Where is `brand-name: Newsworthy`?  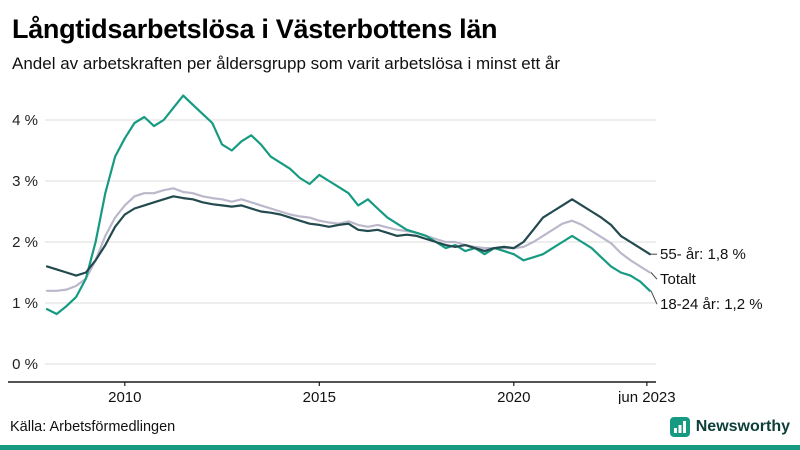
brand-name: Newsworthy is located at coordinates (742, 426).